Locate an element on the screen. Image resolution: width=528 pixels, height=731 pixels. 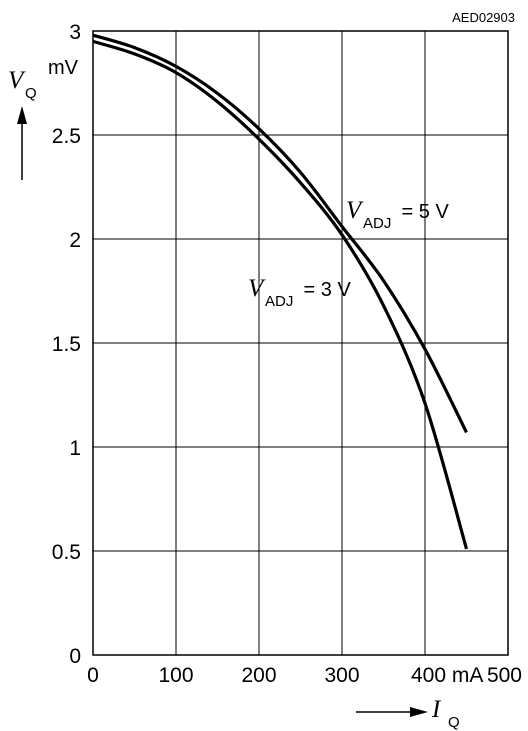
y-axis-label-symbol: V is located at coordinates (17, 80).